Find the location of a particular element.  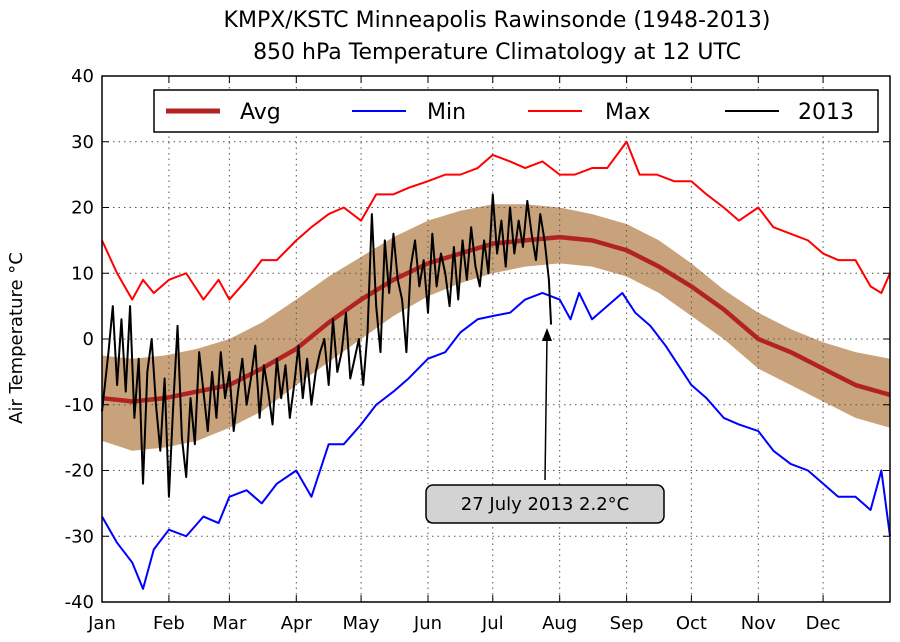

x-tick-label-dec: Dec is located at coordinates (823, 623).